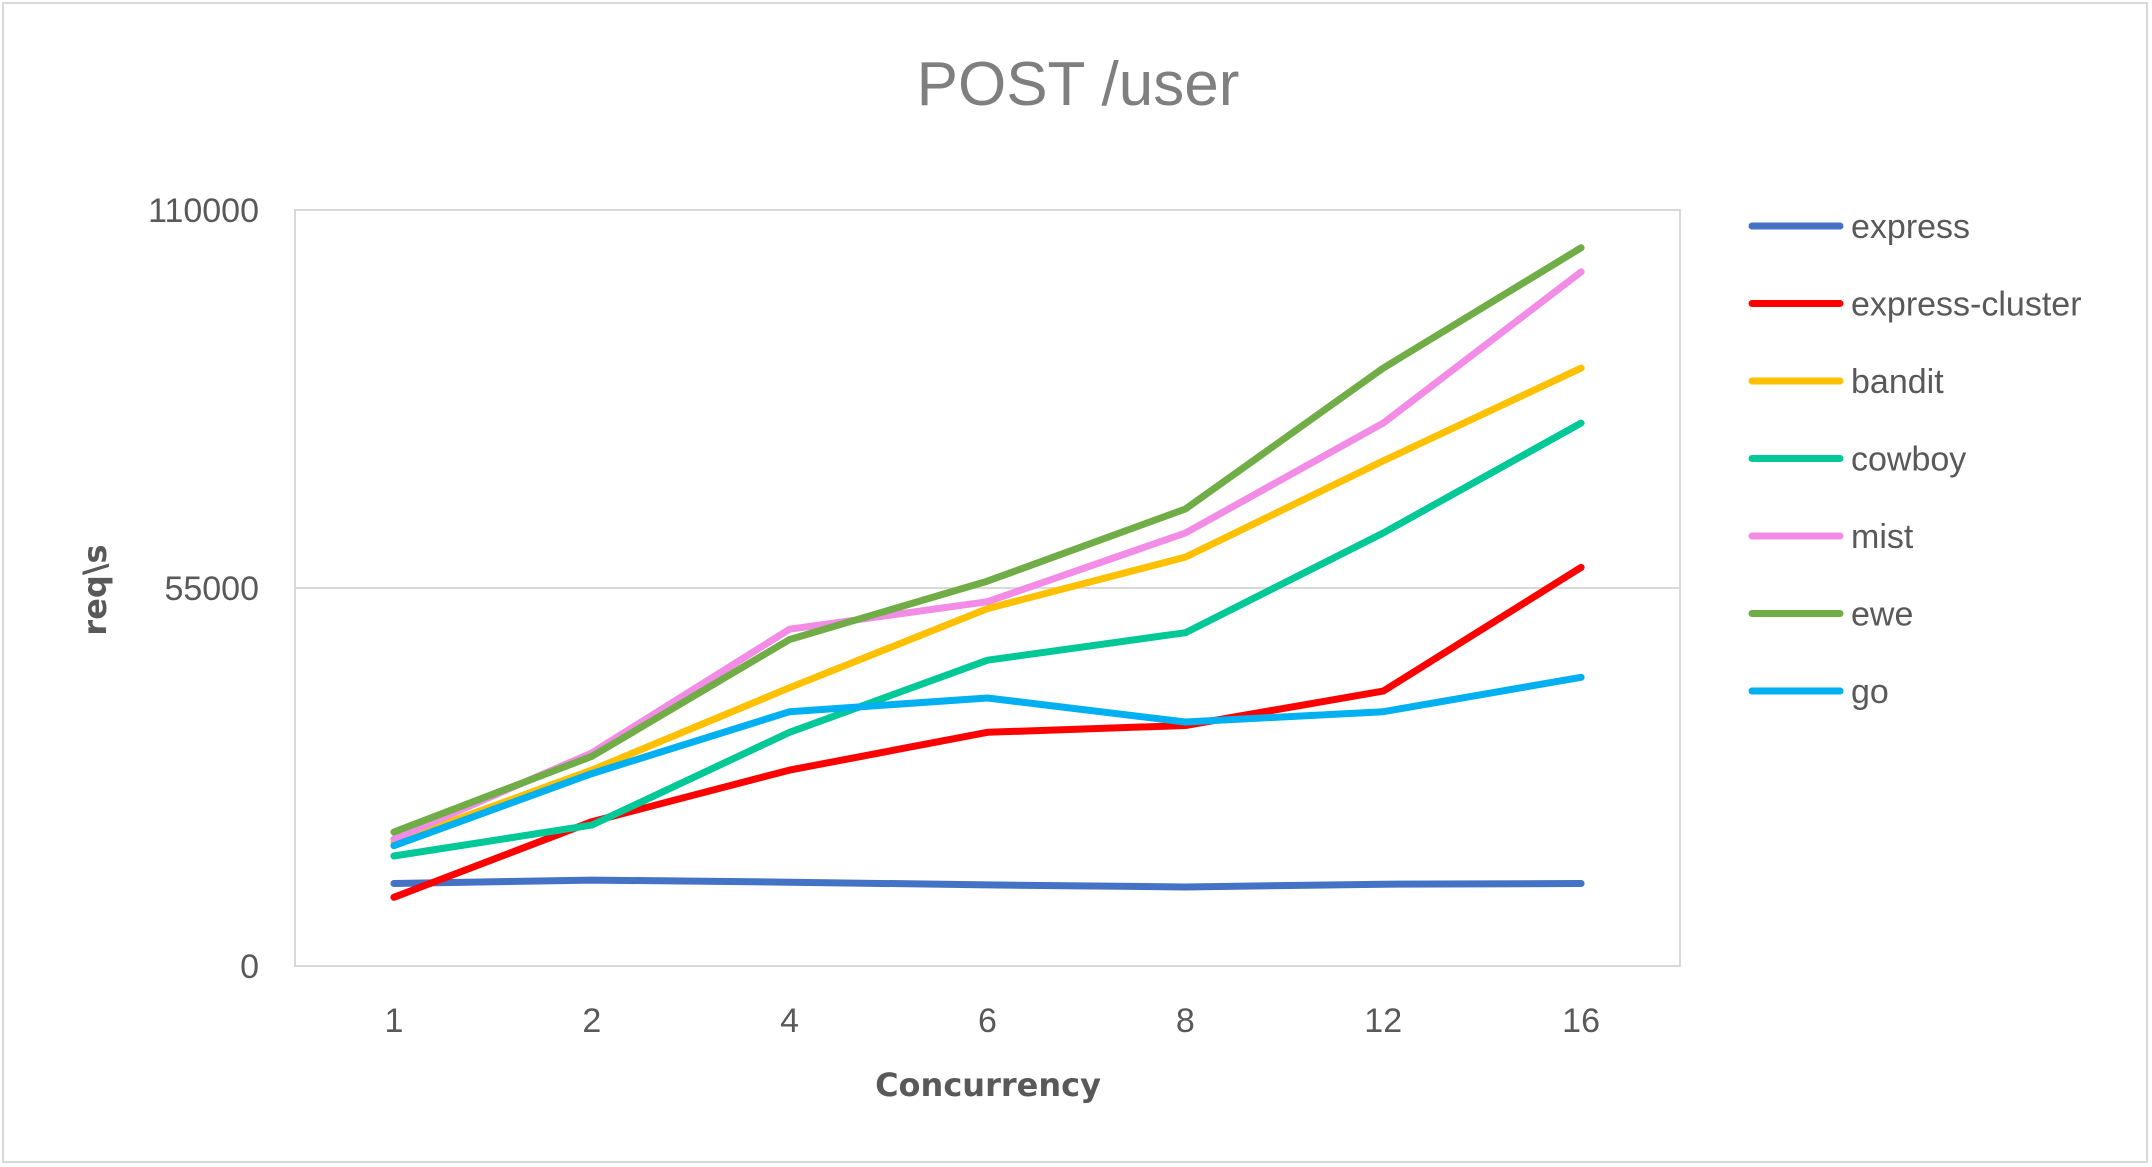 The width and height of the screenshot is (2152, 1167). I want to click on legend-label: bandit, so click(1897, 382).